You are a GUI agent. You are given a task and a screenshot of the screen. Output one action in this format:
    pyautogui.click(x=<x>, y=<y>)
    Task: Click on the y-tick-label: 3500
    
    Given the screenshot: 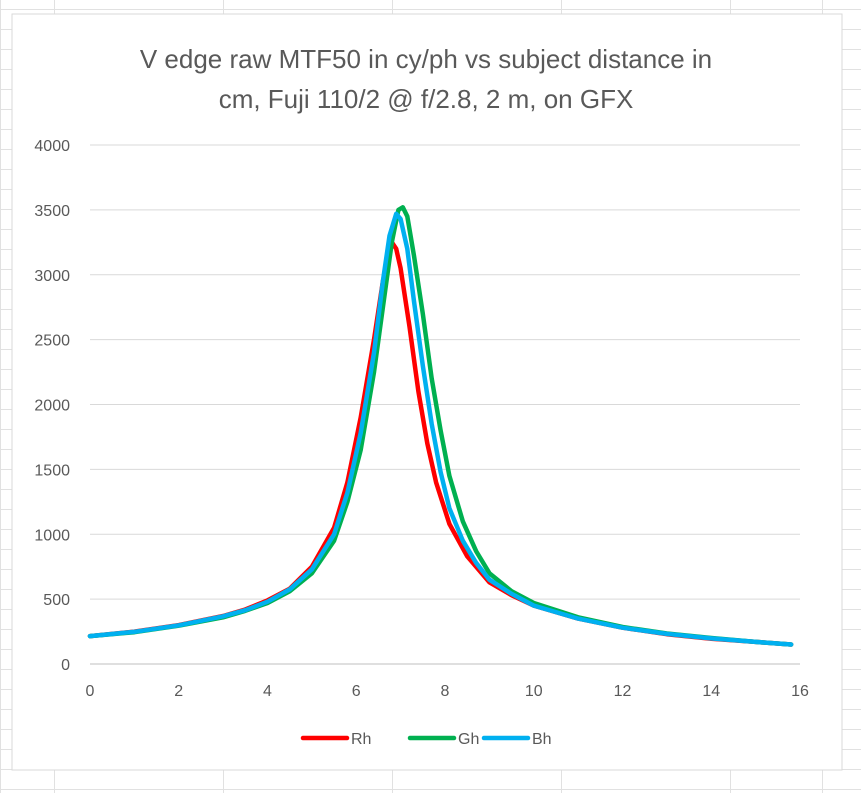 What is the action you would take?
    pyautogui.click(x=52, y=211)
    